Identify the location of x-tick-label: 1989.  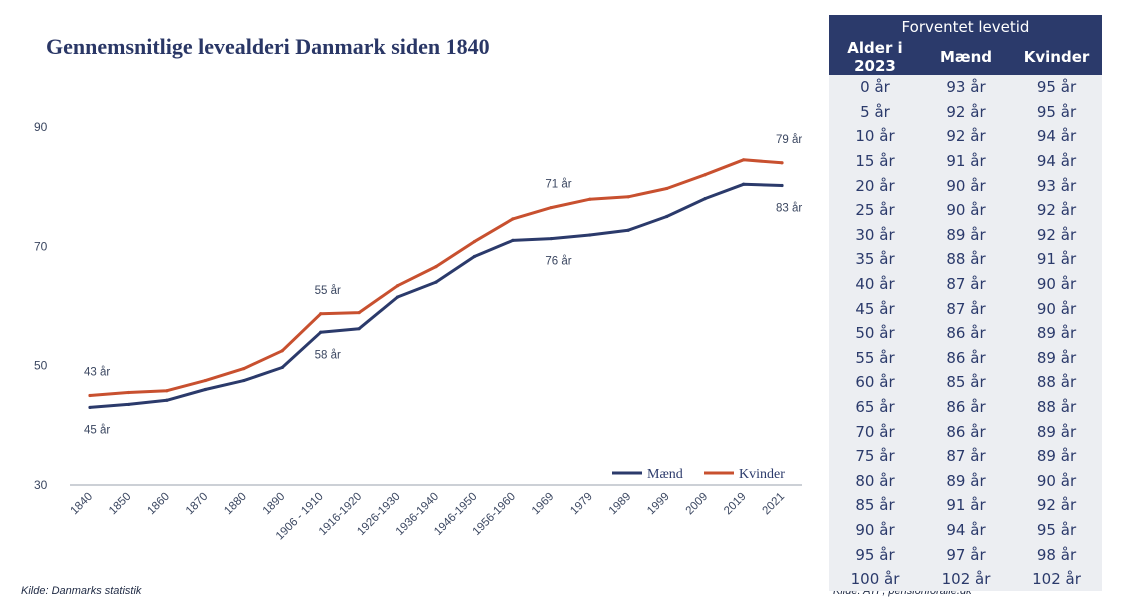
(620, 504).